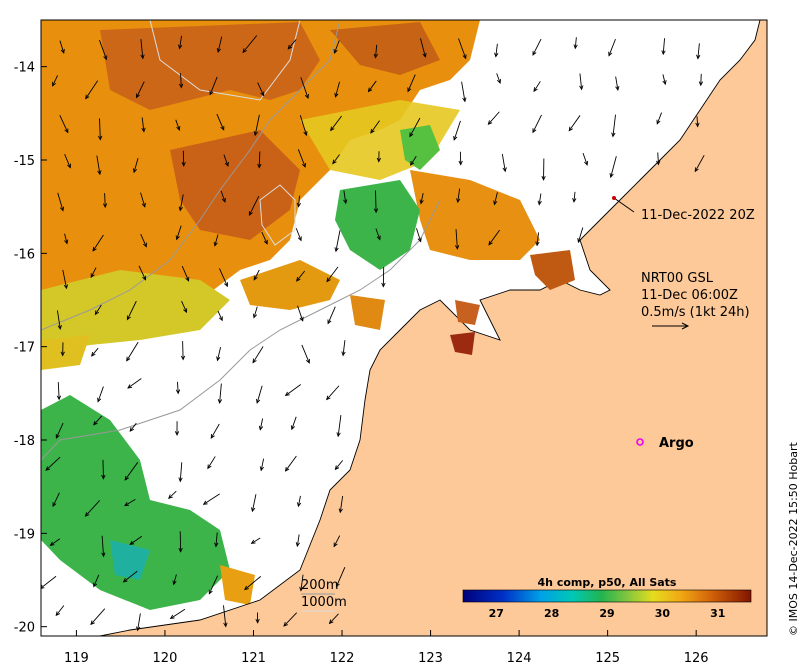 Image resolution: width=810 pixels, height=672 pixels. What do you see at coordinates (24, 161) in the screenshot?
I see `lat-tick-label: -15` at bounding box center [24, 161].